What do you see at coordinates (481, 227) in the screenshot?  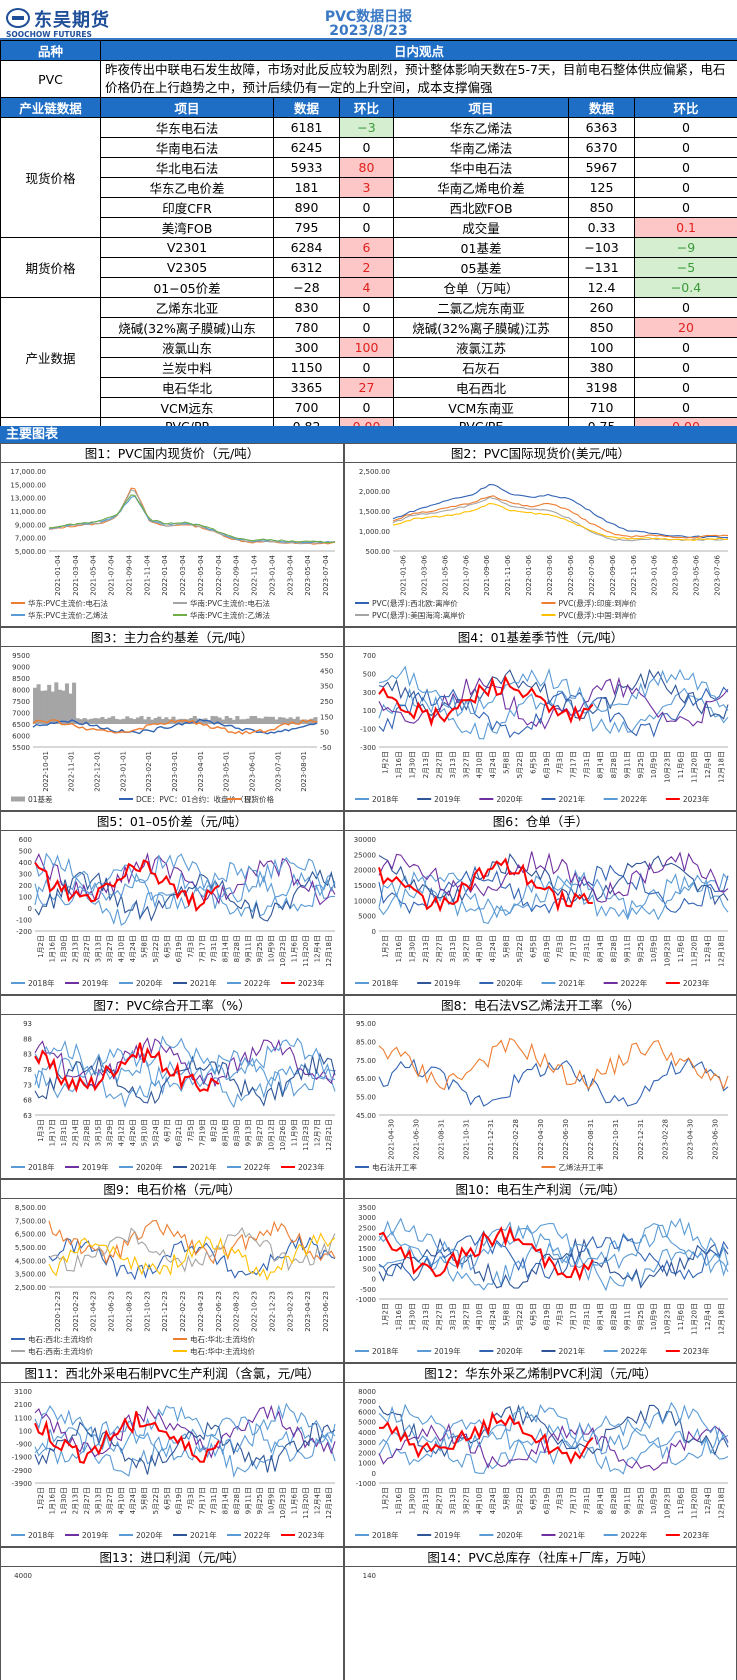 I see `item-name: 成交量` at bounding box center [481, 227].